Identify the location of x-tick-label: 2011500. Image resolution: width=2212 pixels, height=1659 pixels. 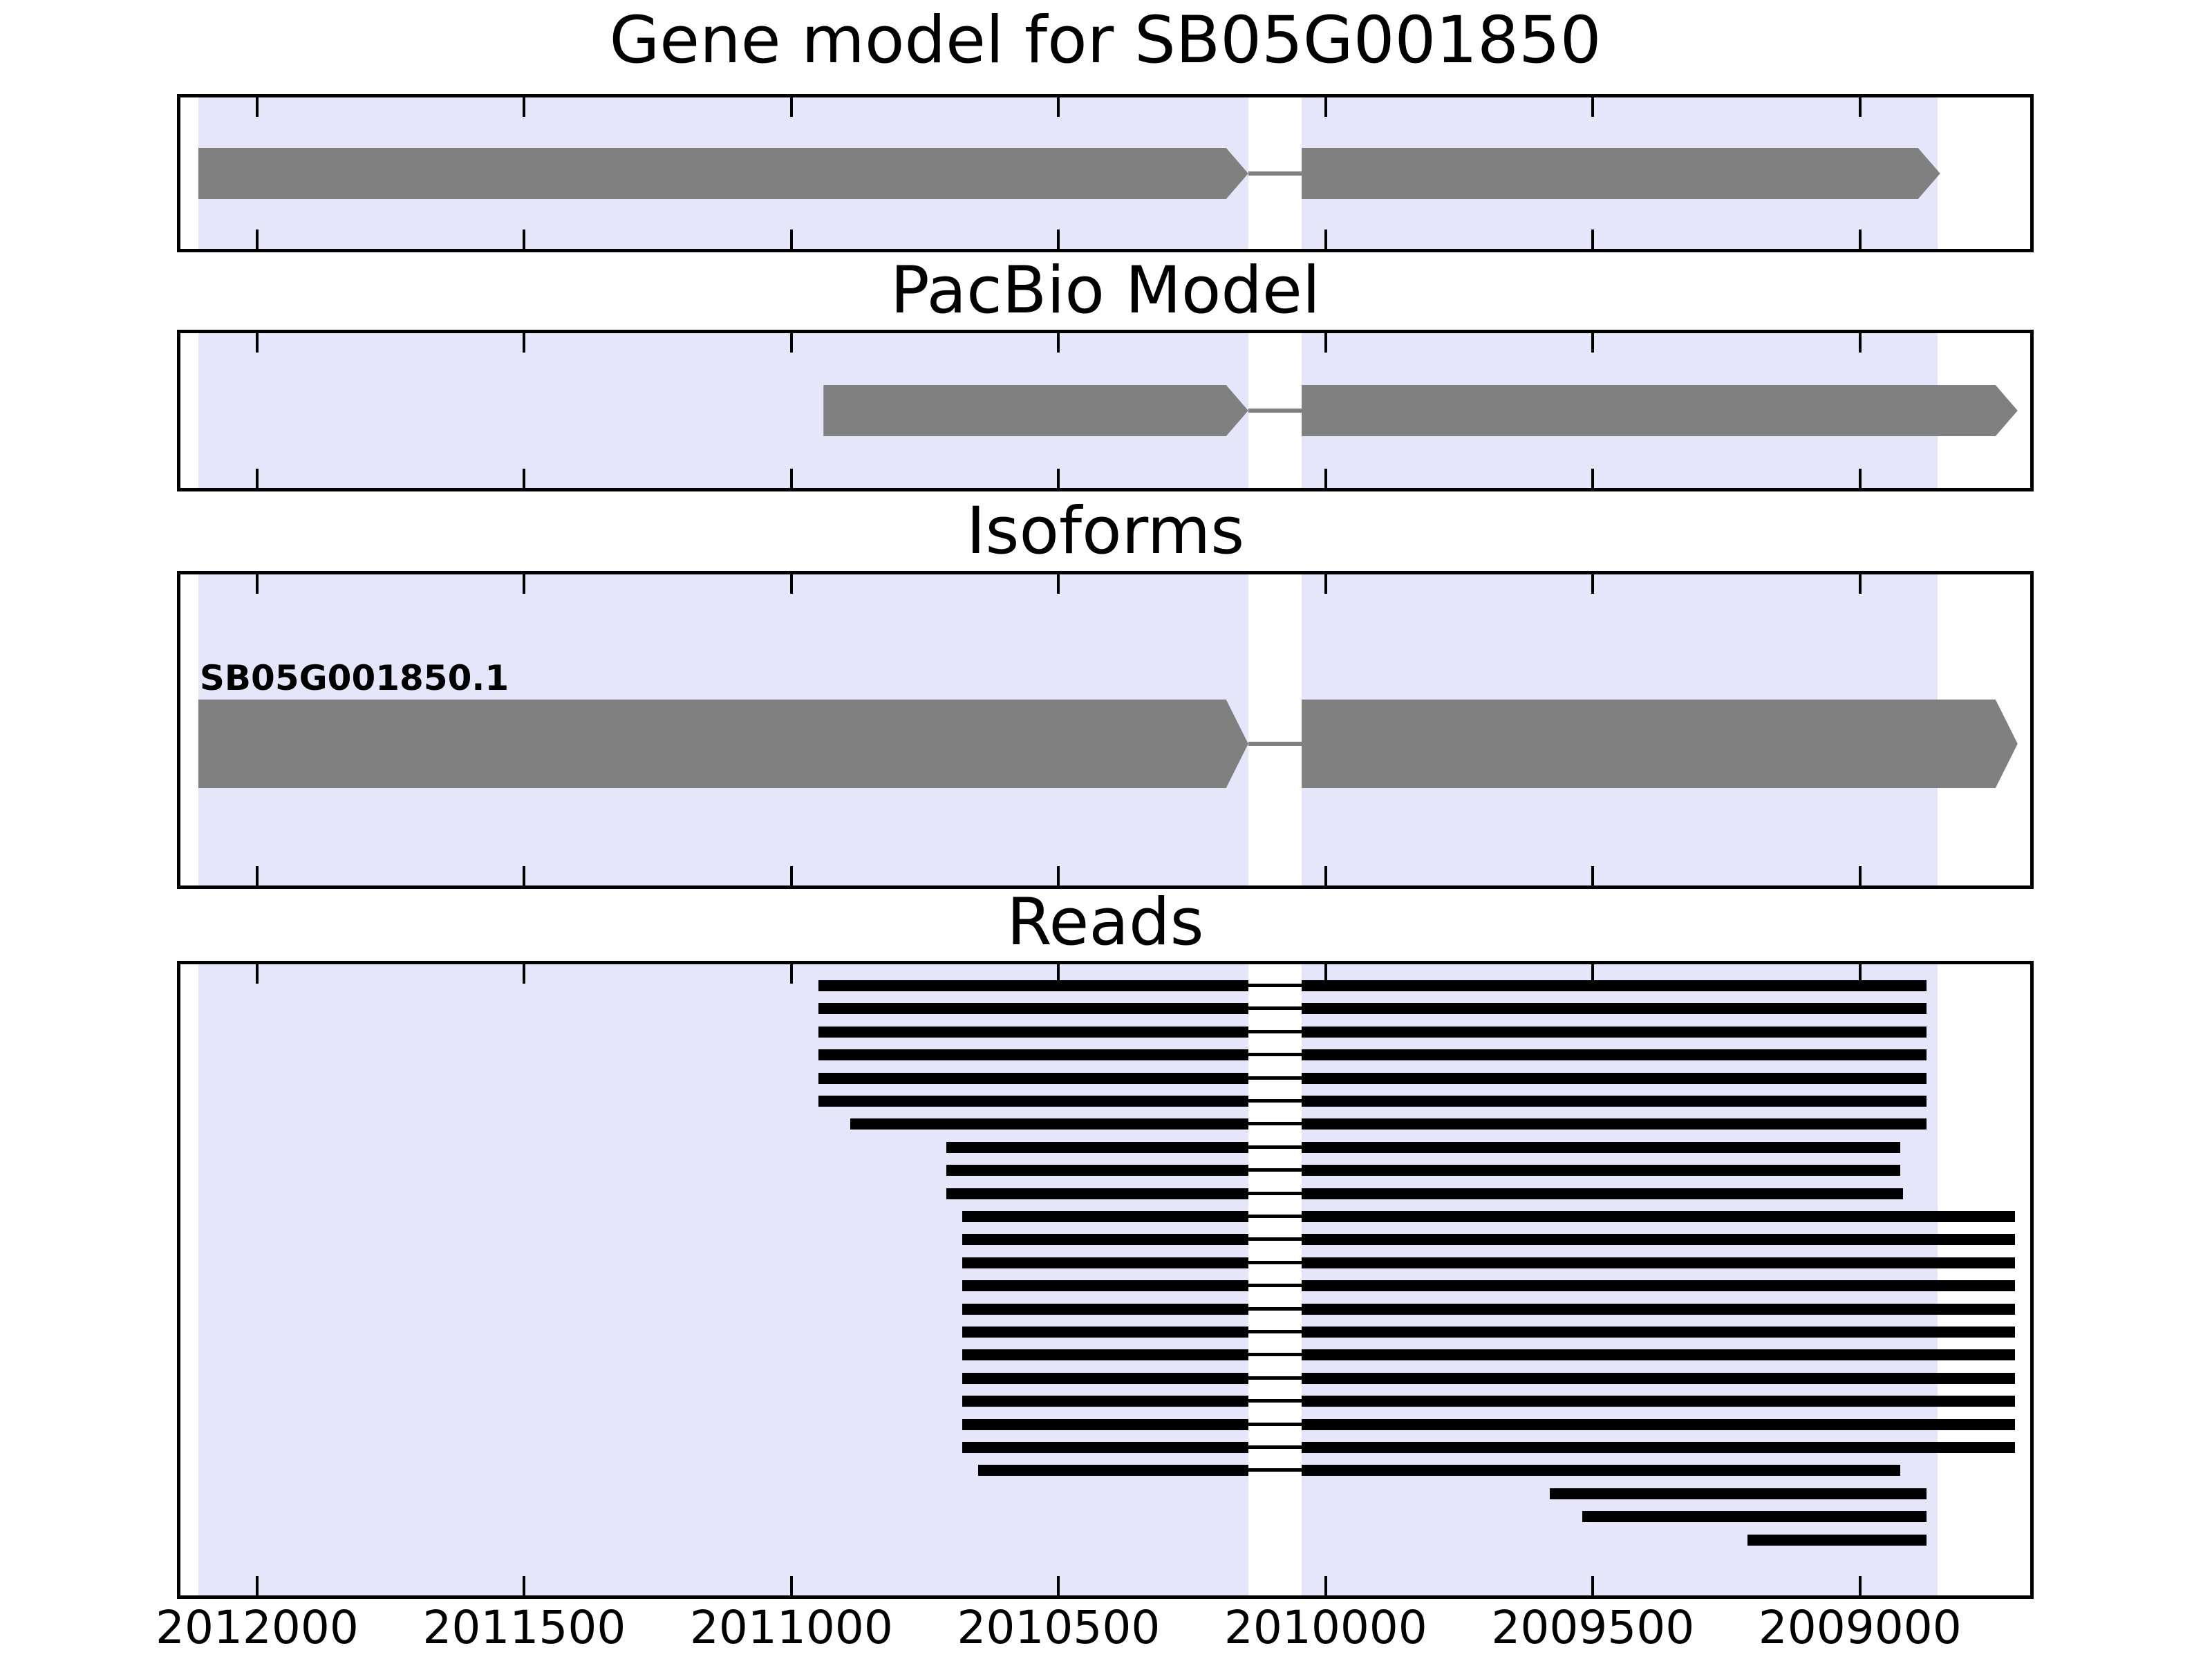
(524, 1628).